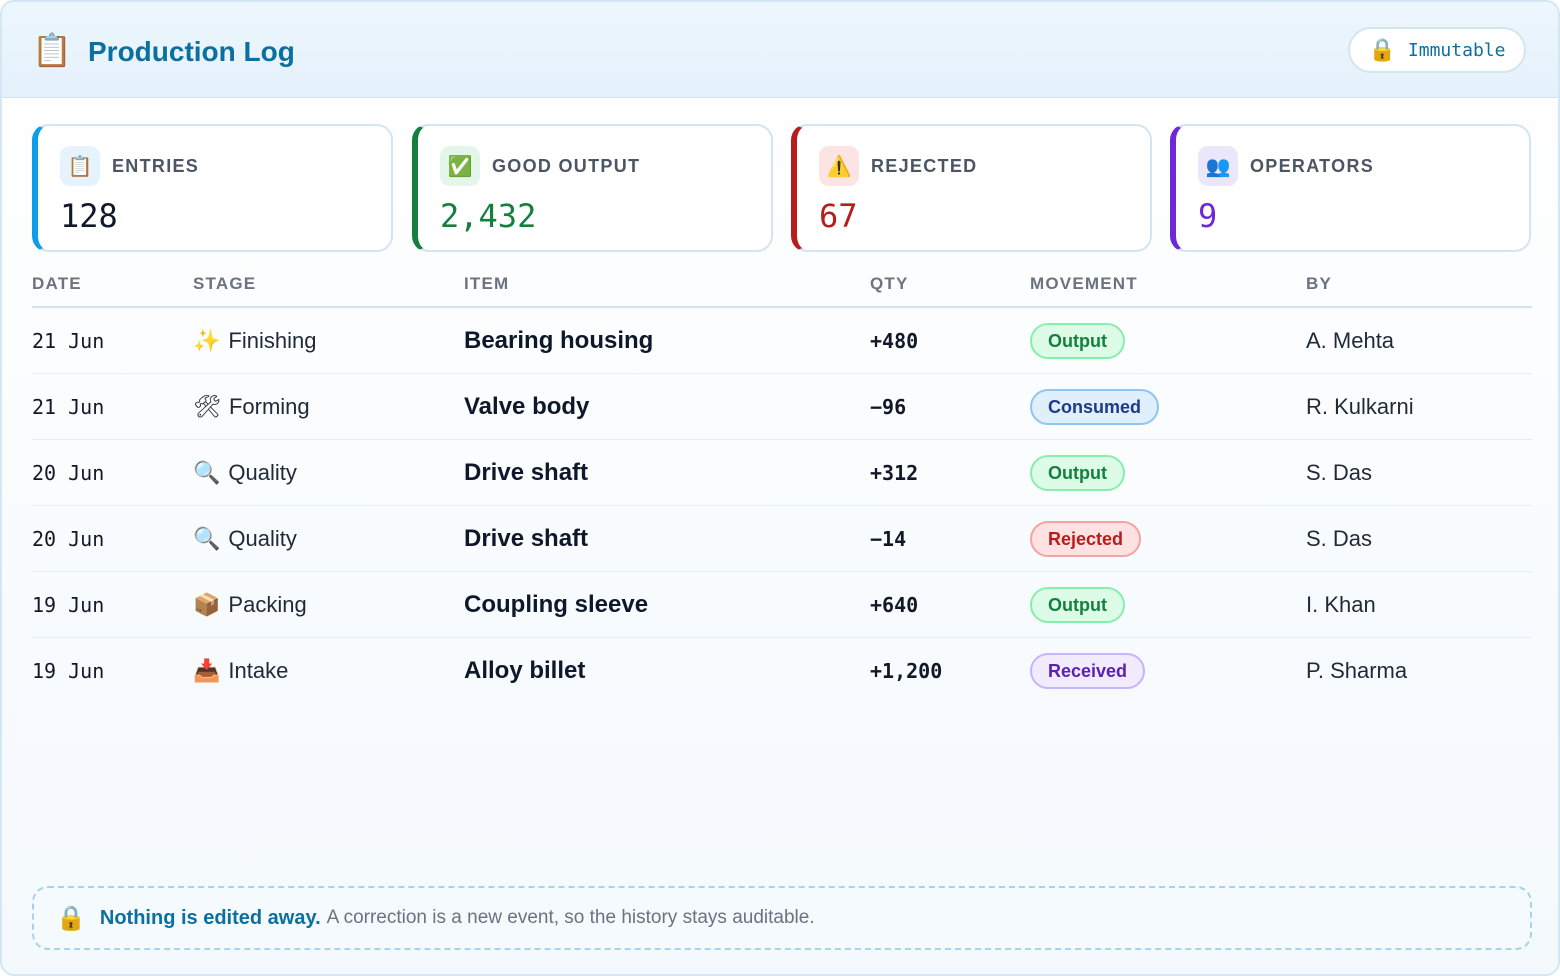 Image resolution: width=1560 pixels, height=976 pixels. Describe the element at coordinates (527, 406) in the screenshot. I see `item-cell: Valve body` at that location.